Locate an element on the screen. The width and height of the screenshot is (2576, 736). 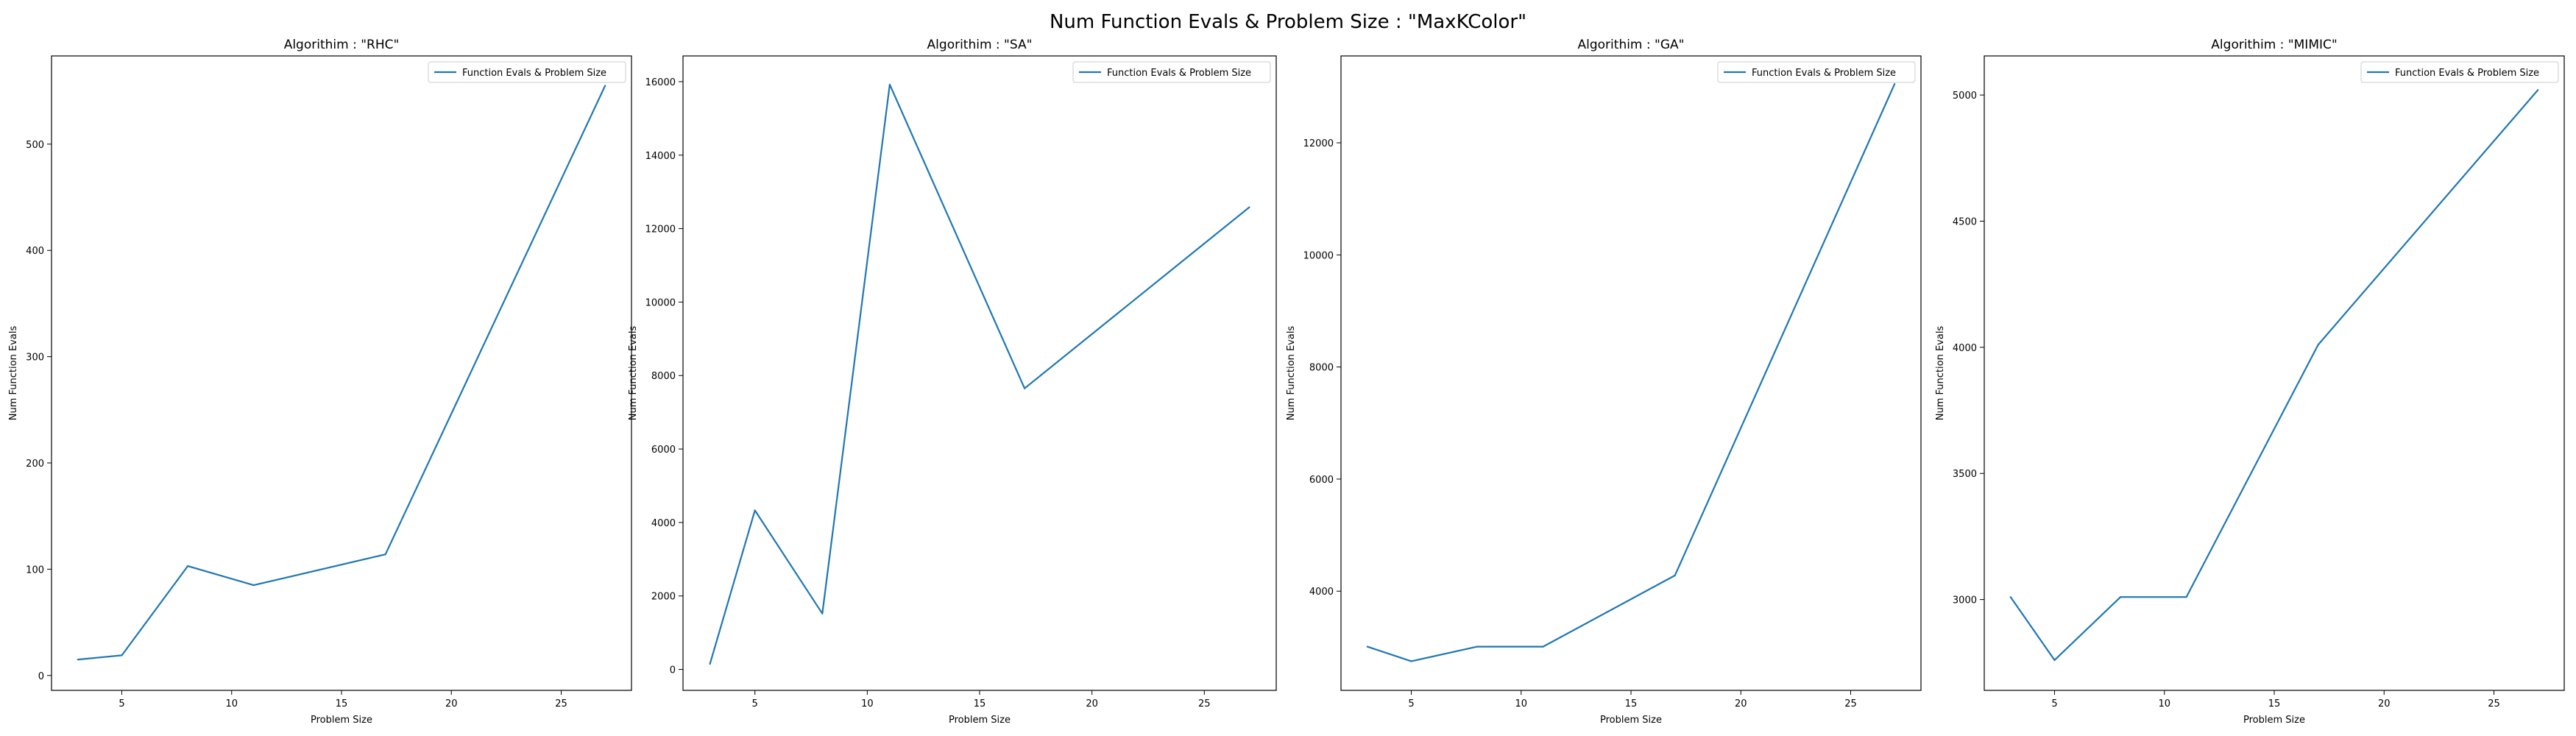
chart-title: Algorithim : "RHC" is located at coordinates (342, 45).